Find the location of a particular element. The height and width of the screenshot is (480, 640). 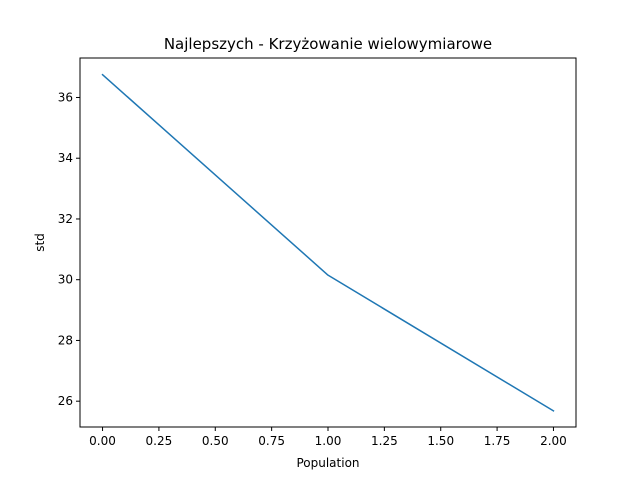

y-axis-label: std is located at coordinates (40, 242).